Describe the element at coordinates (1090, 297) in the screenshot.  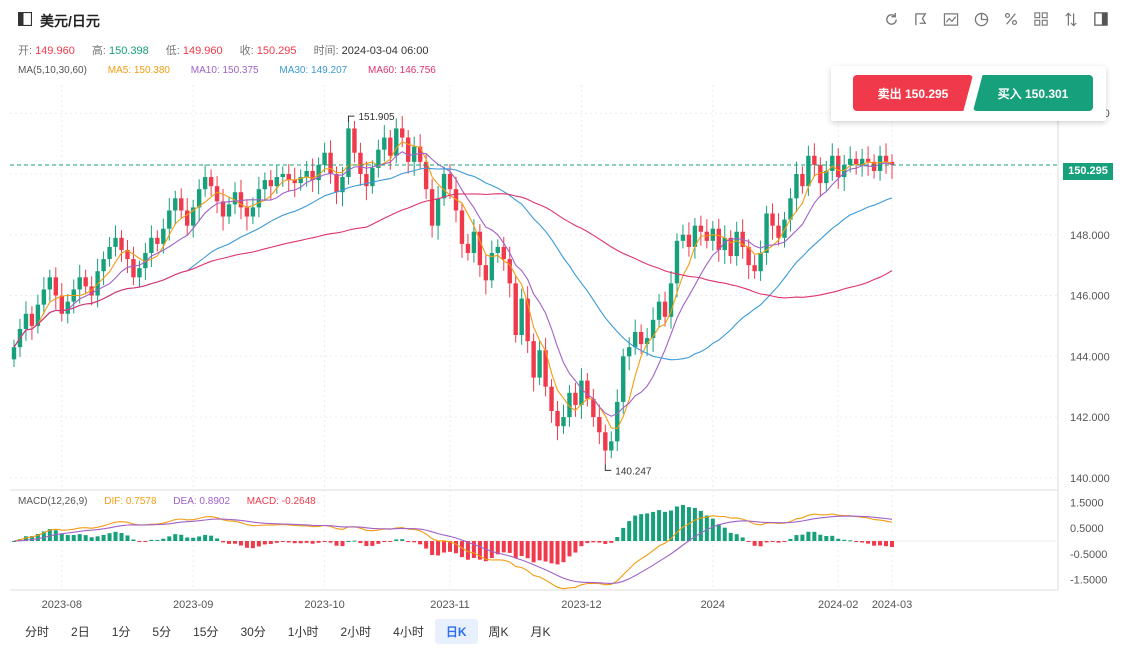
I see `y-tick-label: 146.000` at that location.